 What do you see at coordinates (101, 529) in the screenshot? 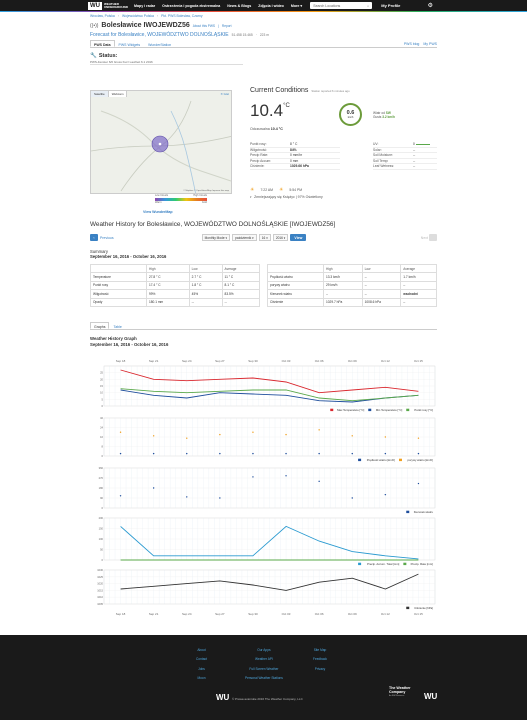
I see `y-tick-label: 150` at bounding box center [101, 529].